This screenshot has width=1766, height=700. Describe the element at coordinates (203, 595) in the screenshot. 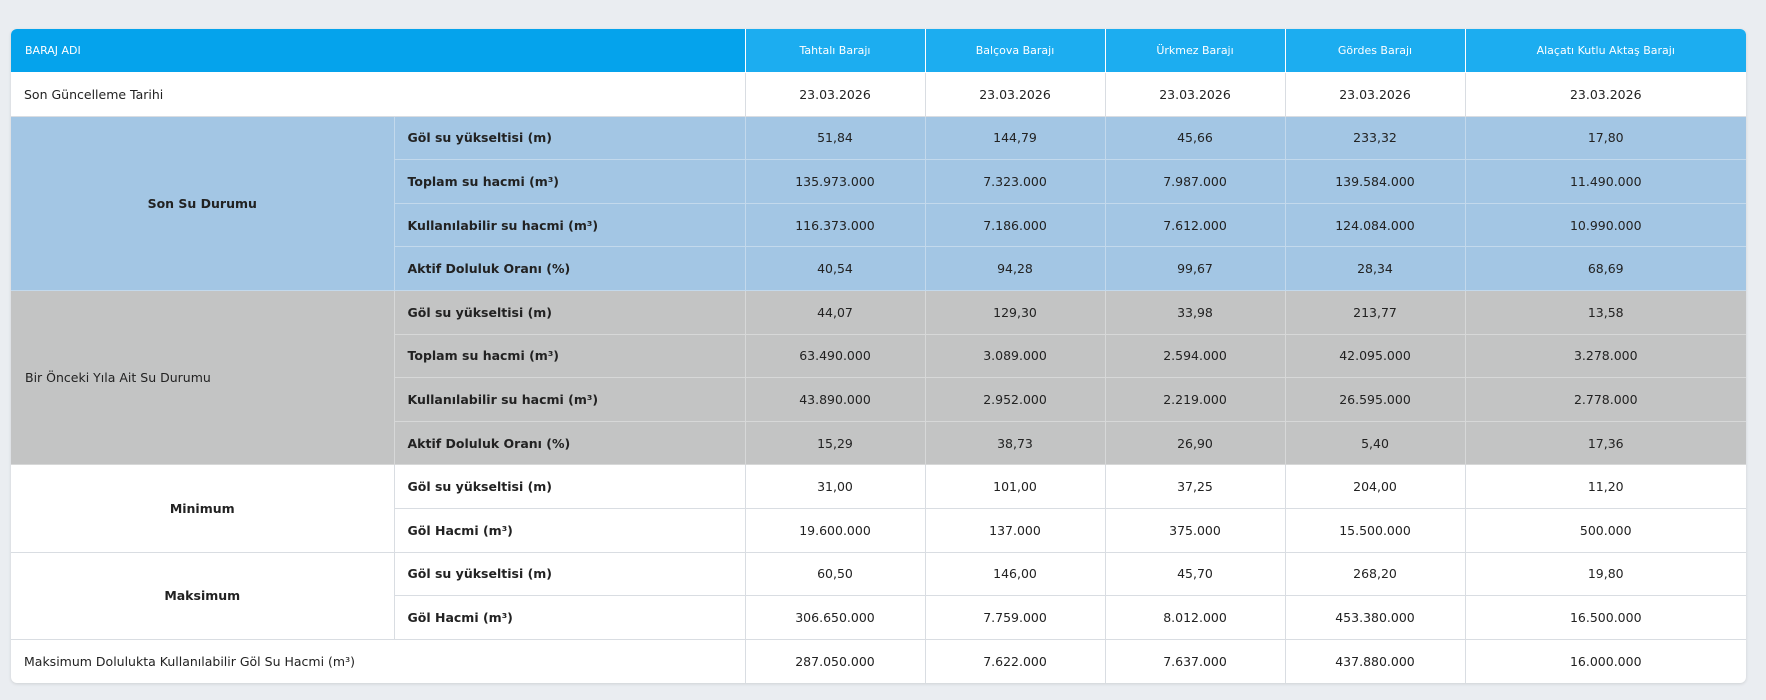

I see `maximum-group-label: Maksimum` at that location.